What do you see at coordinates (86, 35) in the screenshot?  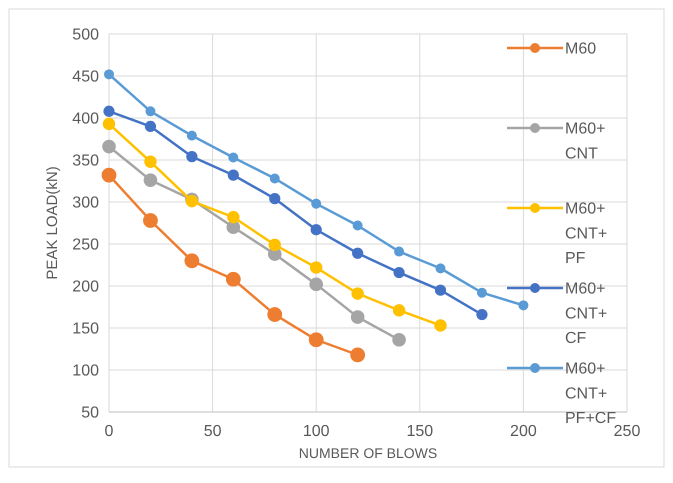 I see `y-tick-label: 500` at bounding box center [86, 35].